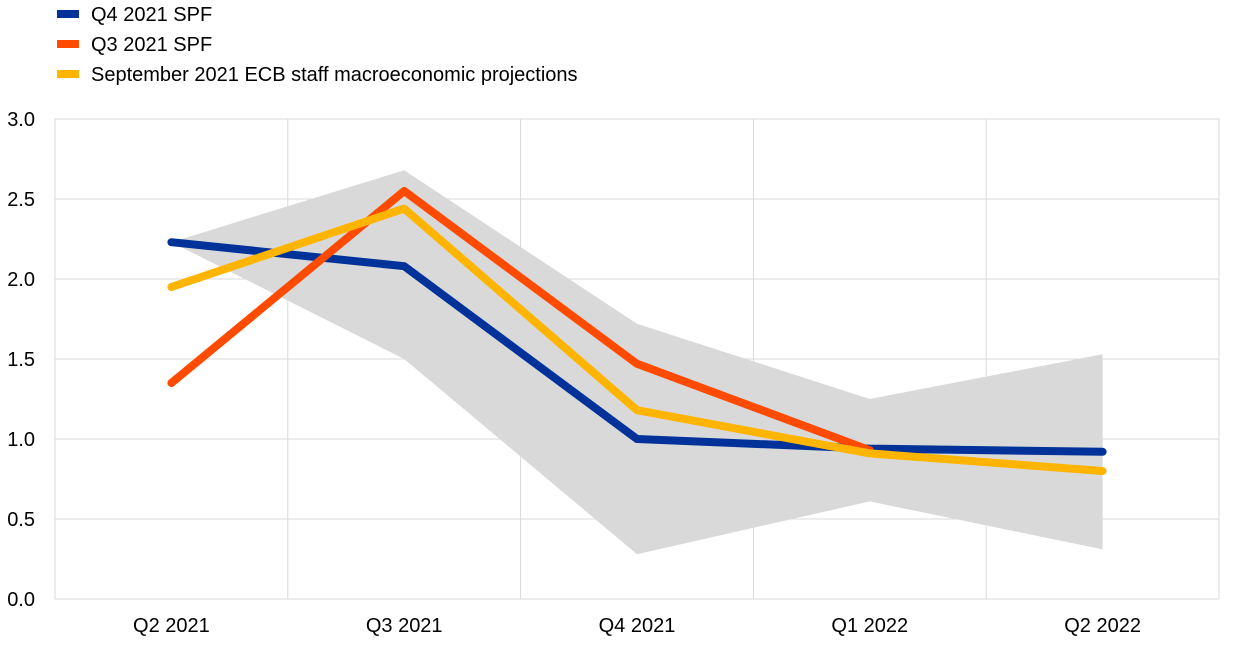 The image size is (1240, 651). What do you see at coordinates (21, 200) in the screenshot?
I see `y-tick-label: 2.5` at bounding box center [21, 200].